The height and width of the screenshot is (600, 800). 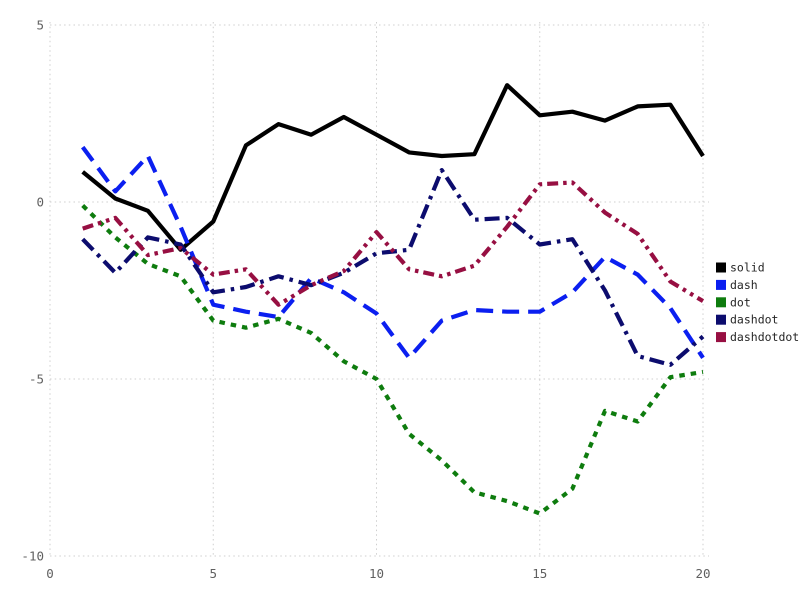 I want to click on tick-label-y-5: 5, so click(x=40, y=25).